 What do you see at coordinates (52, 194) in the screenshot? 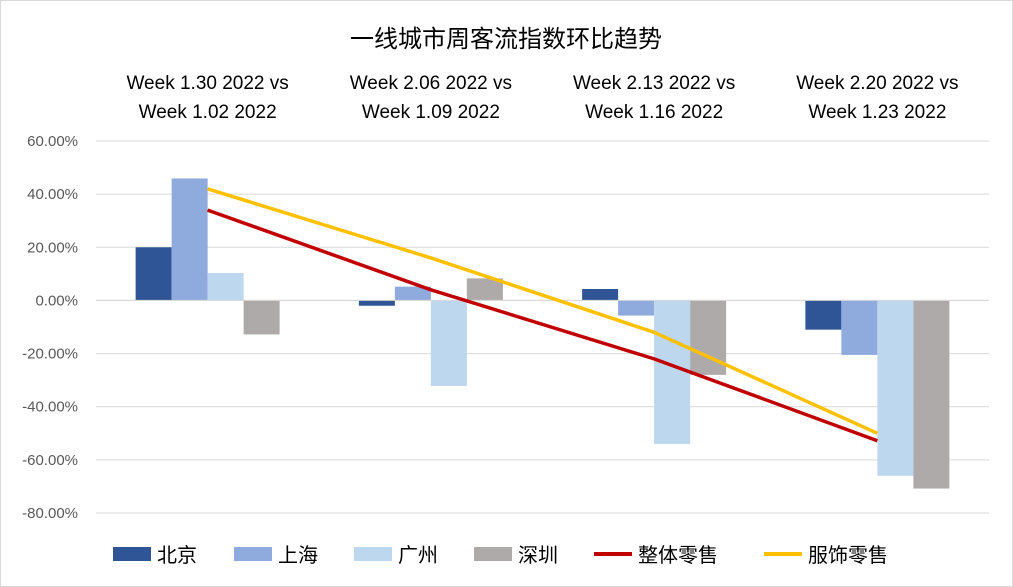
I see `y-tick-label: 40.00%` at bounding box center [52, 194].